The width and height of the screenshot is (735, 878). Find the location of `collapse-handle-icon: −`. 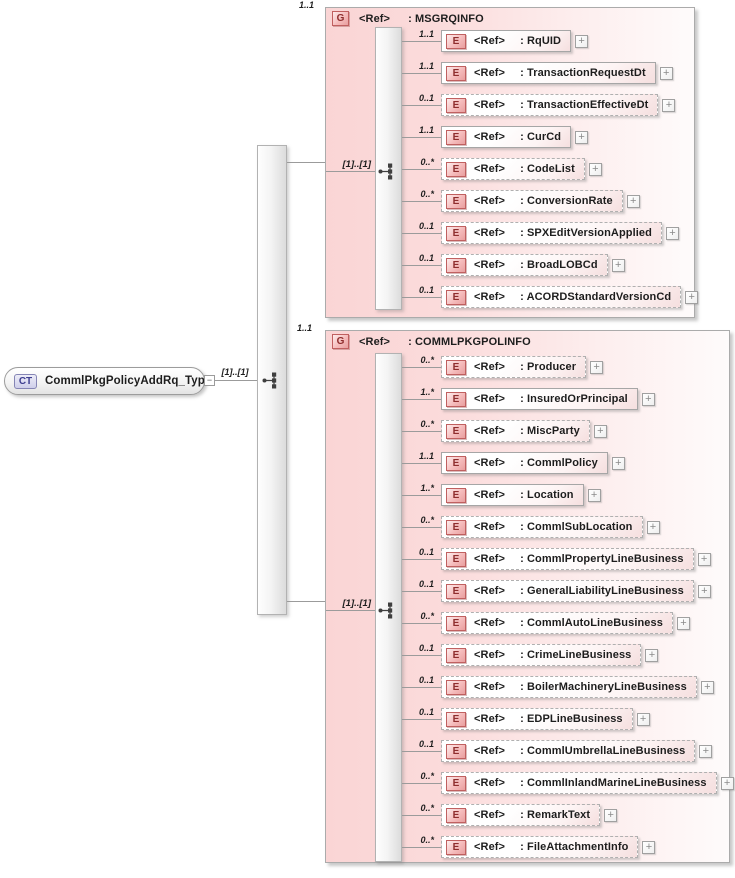

collapse-handle-icon: − is located at coordinates (209, 380).